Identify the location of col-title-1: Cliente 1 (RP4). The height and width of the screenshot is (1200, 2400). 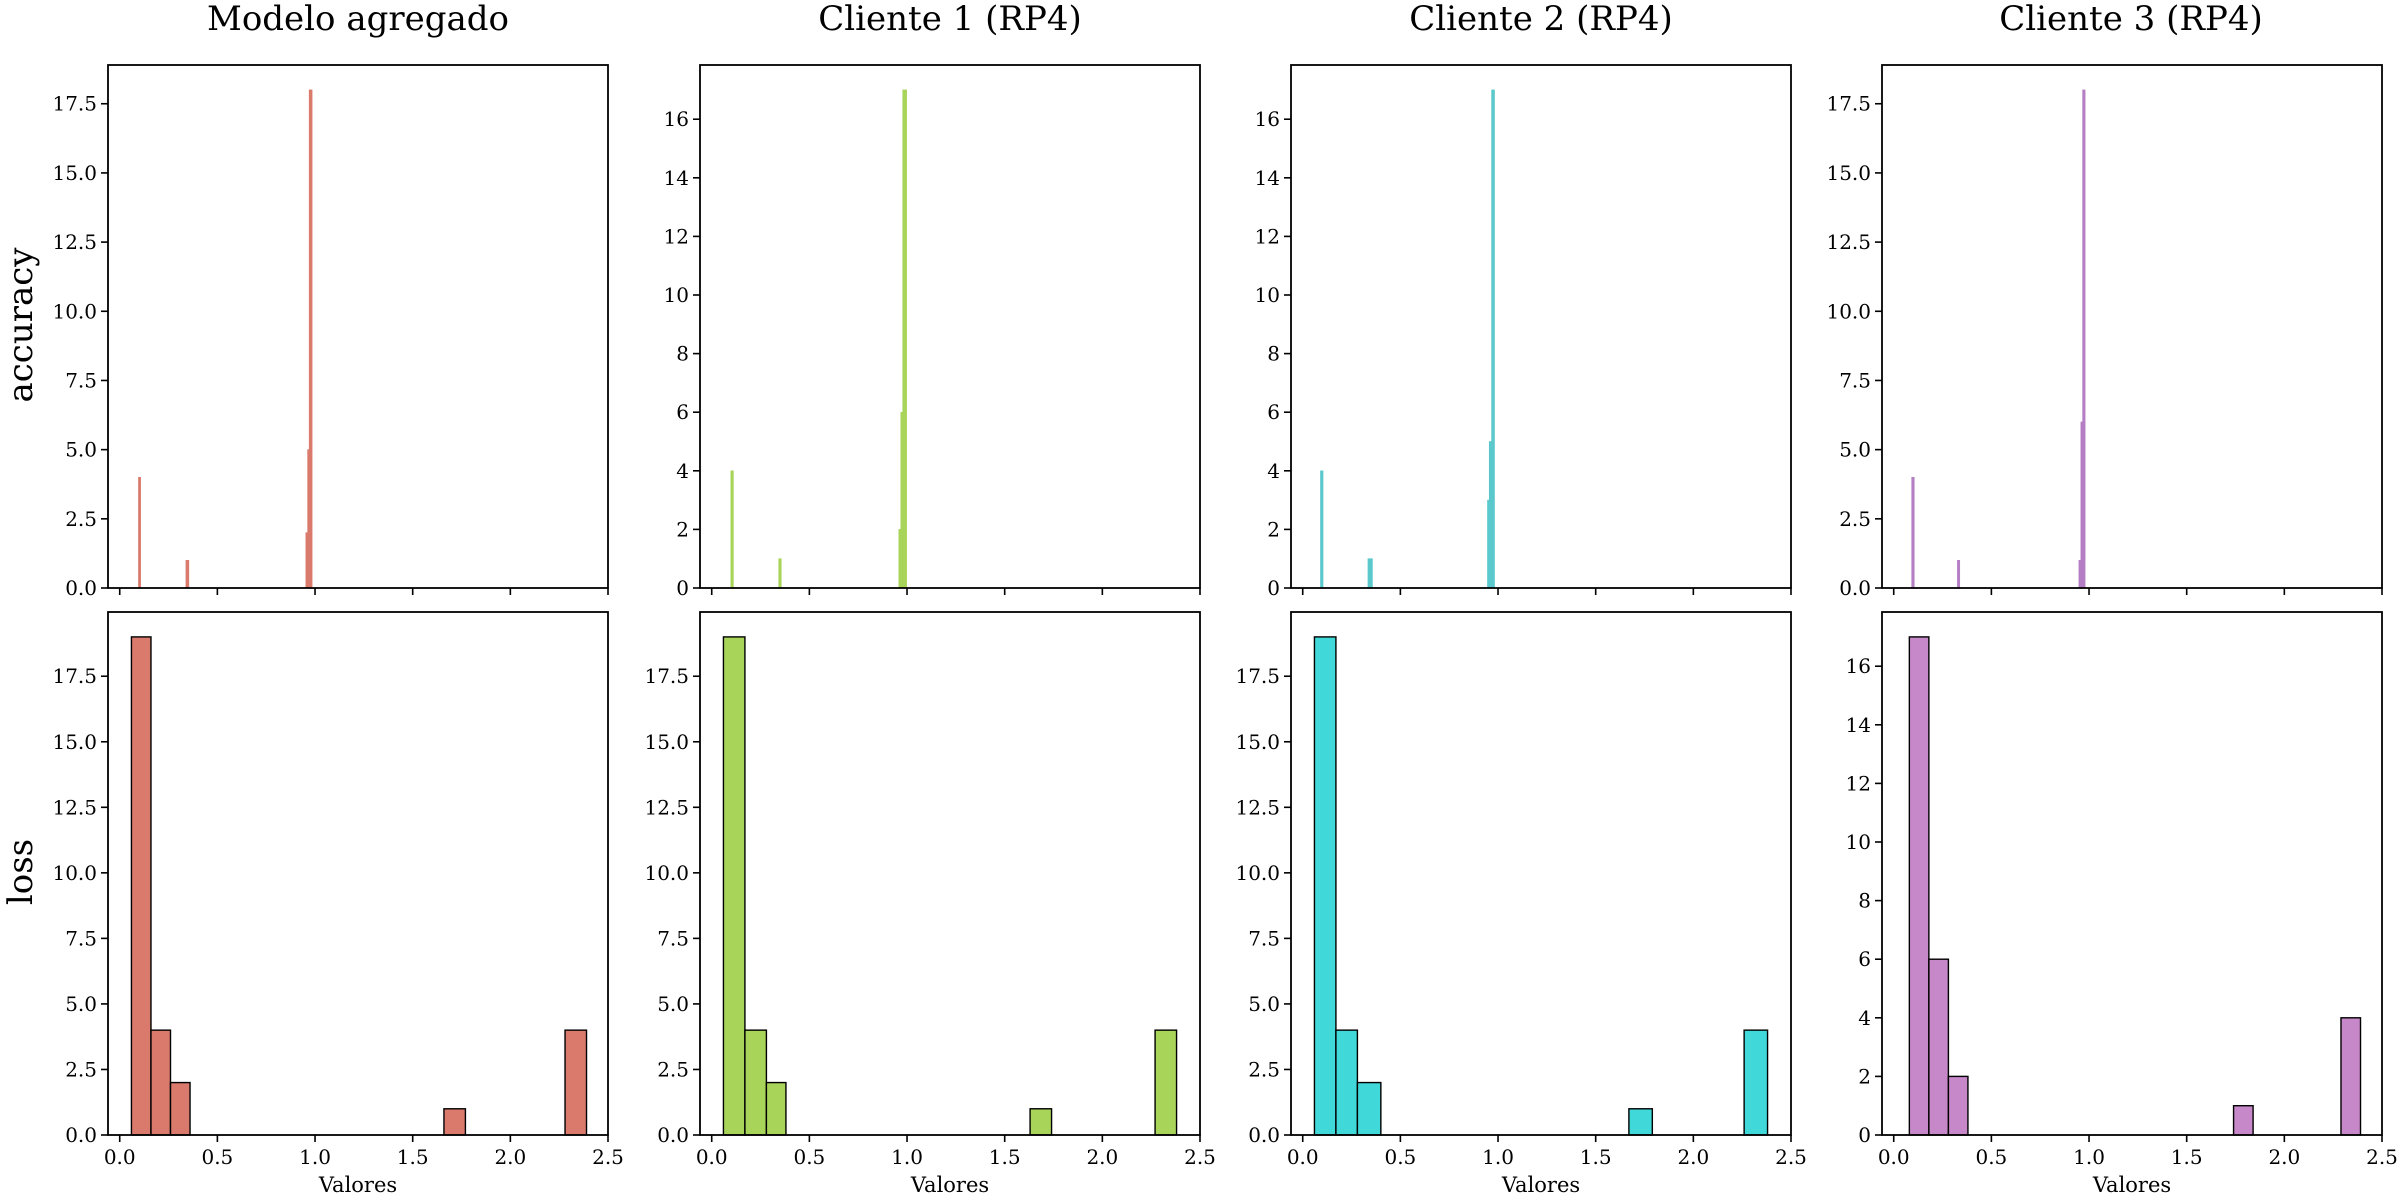
(949, 19).